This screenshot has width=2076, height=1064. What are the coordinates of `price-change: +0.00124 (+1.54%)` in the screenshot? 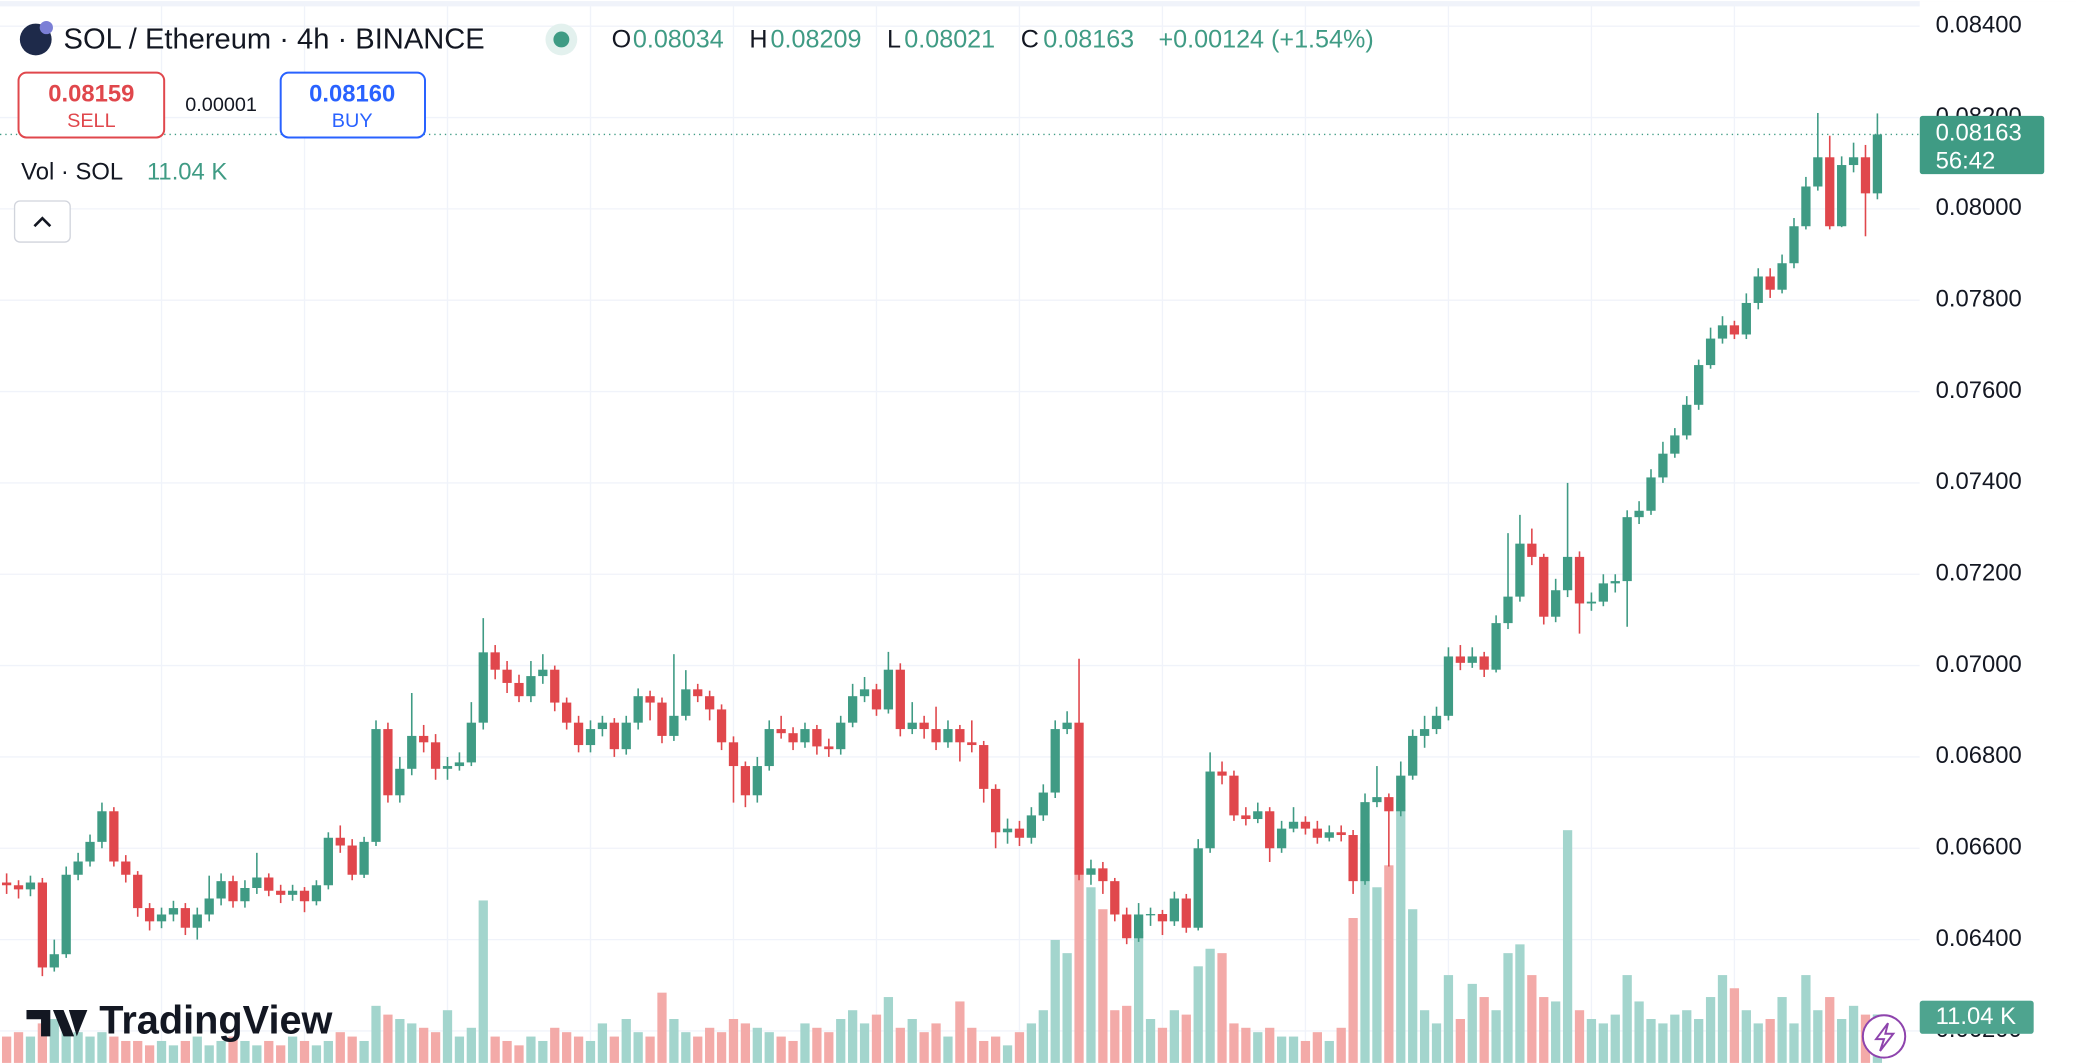 It's located at (1265, 39).